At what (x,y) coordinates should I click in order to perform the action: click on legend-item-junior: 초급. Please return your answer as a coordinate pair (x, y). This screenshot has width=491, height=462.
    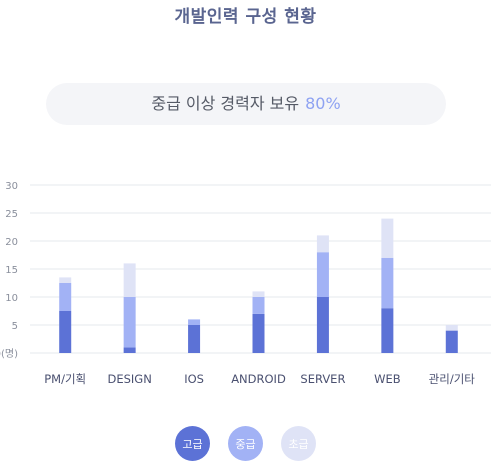
    Looking at the image, I should click on (298, 443).